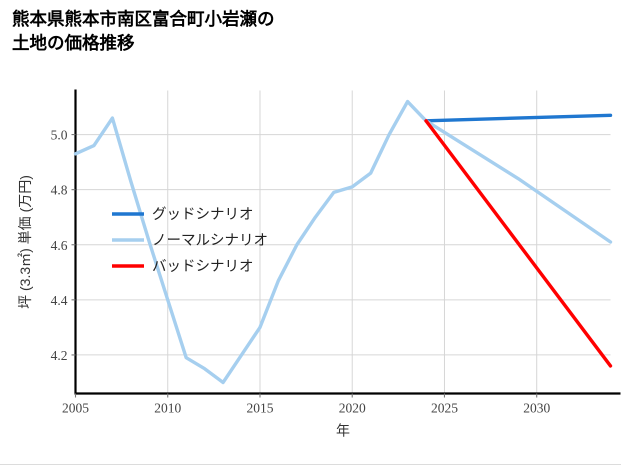 The height and width of the screenshot is (465, 621). What do you see at coordinates (444, 408) in the screenshot?
I see `x-tick-label: 2025` at bounding box center [444, 408].